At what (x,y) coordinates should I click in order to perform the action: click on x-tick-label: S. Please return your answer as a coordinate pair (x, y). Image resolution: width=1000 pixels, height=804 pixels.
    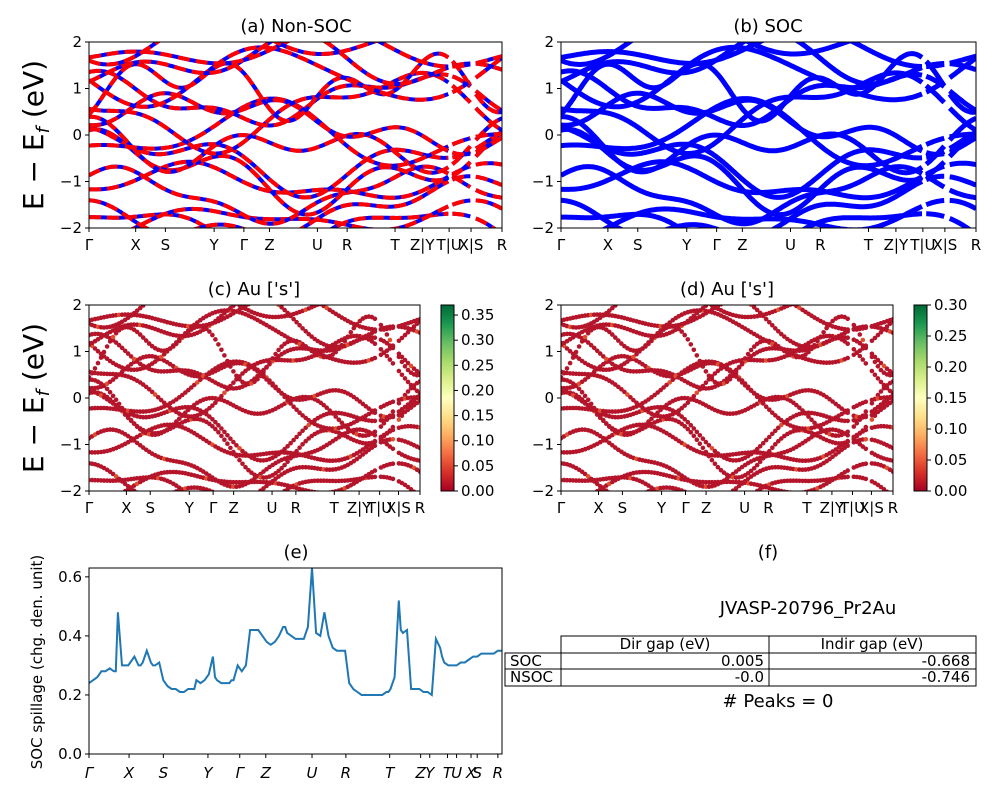
    Looking at the image, I should click on (638, 245).